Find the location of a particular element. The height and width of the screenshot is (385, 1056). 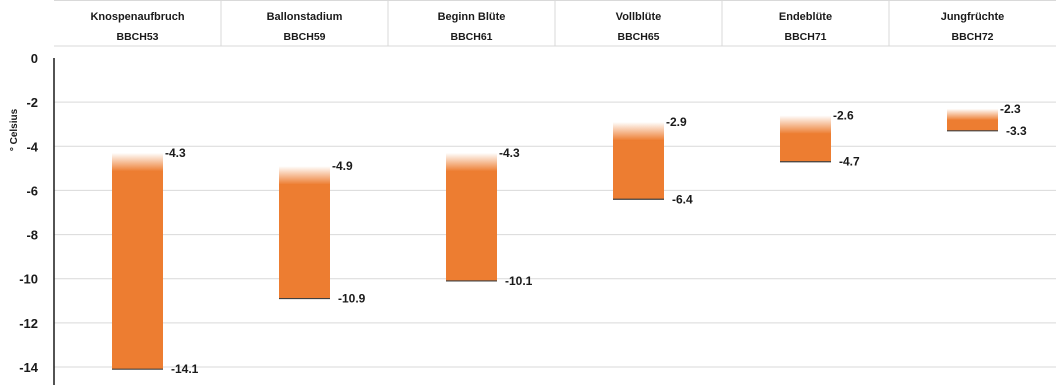

bar-bottom-label: -10.1 is located at coordinates (519, 281).